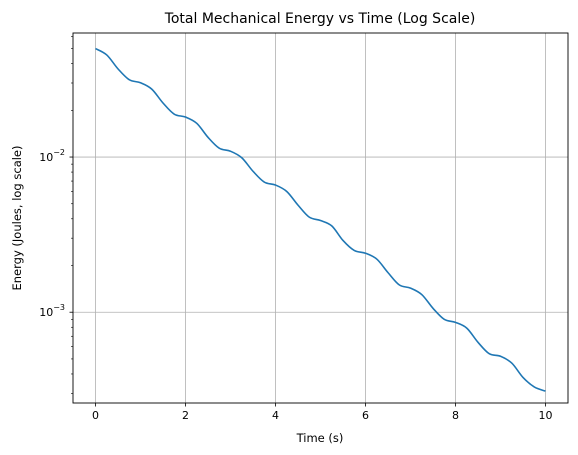 The image size is (578, 455). What do you see at coordinates (59, 152) in the screenshot?
I see `y-tick-exponent: −2` at bounding box center [59, 152].